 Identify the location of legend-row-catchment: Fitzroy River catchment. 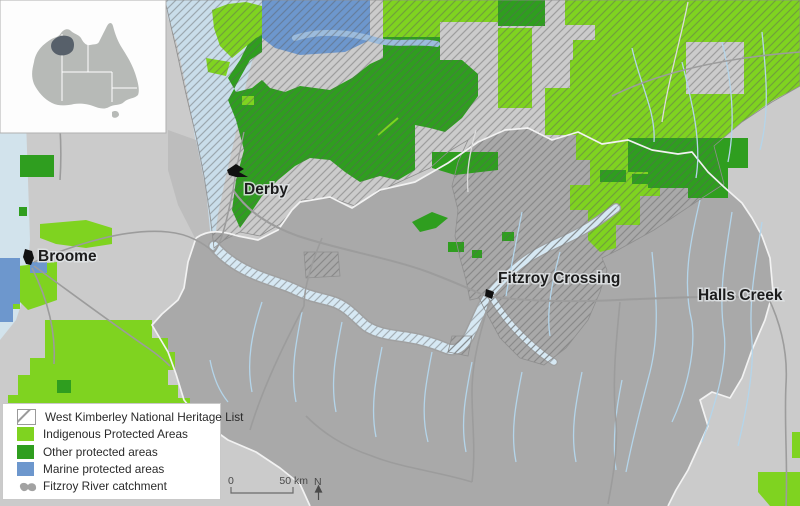
(115, 486).